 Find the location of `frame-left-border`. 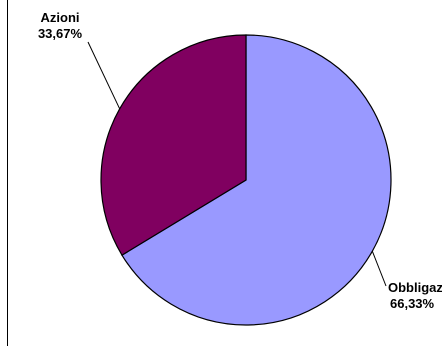

frame-left-border is located at coordinates (7, 173).